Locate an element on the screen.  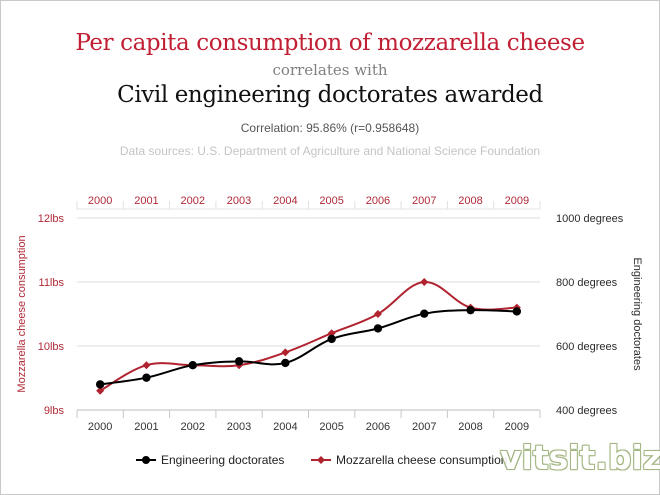
series-line-mozzarella is located at coordinates (308, 336).